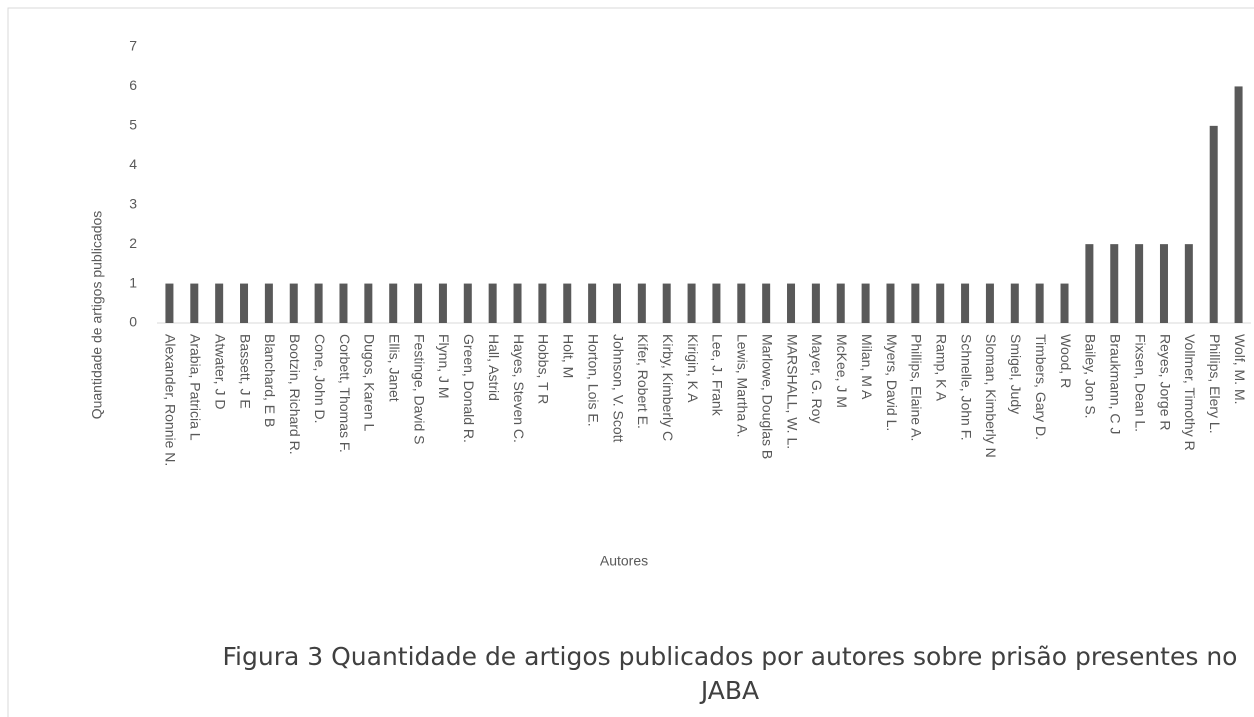 This screenshot has width=1254, height=717. Describe the element at coordinates (469, 388) in the screenshot. I see `x-tick-label: Green, Donald R.` at that location.